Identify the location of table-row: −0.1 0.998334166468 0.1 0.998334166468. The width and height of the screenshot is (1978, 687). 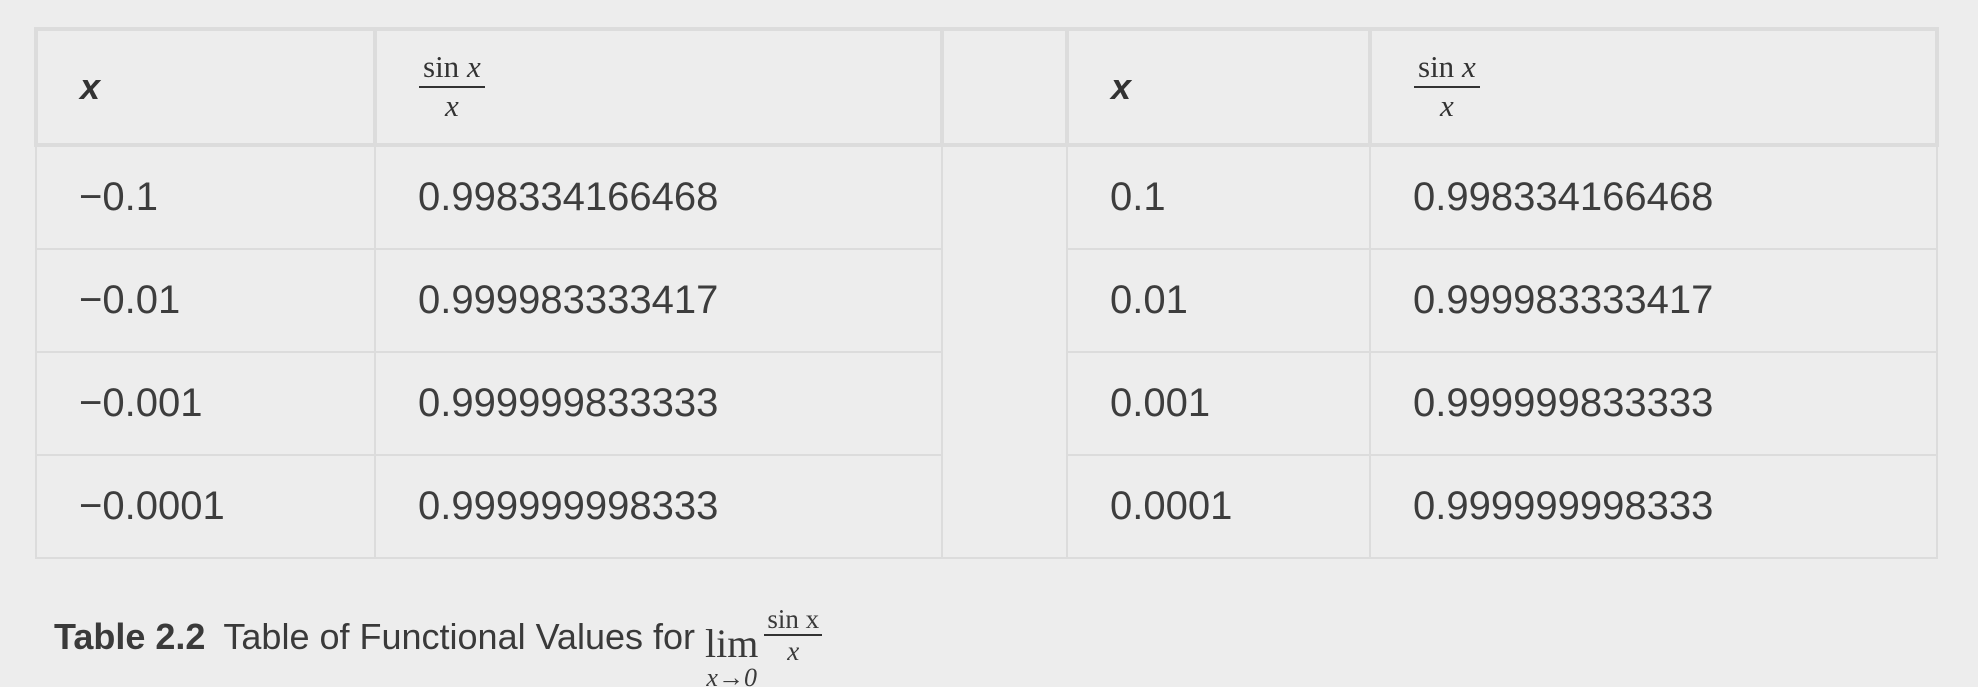
(986, 197).